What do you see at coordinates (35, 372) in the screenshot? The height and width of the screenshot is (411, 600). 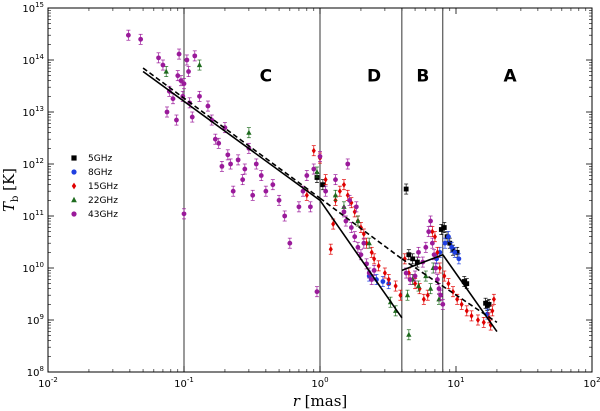 I see `y-tick-label: 10⁸` at bounding box center [35, 372].